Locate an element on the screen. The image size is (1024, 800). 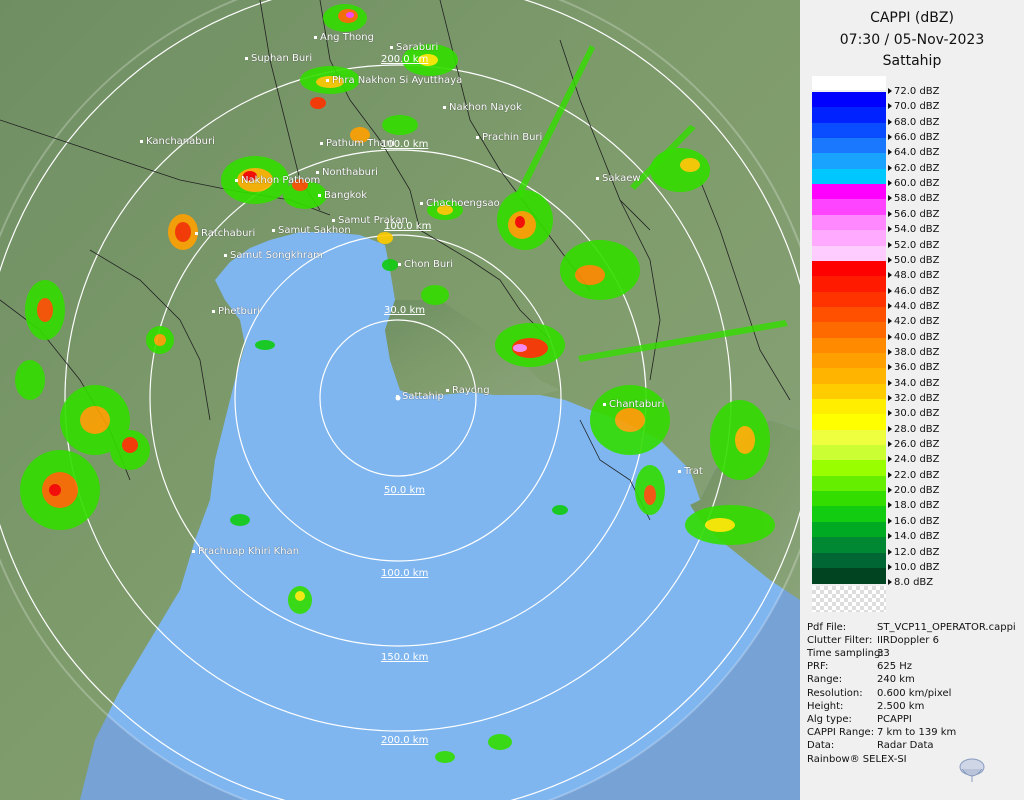
info-row: Pdf File: ST_VCP11_OPERATOR.cappi is located at coordinates (911, 627).